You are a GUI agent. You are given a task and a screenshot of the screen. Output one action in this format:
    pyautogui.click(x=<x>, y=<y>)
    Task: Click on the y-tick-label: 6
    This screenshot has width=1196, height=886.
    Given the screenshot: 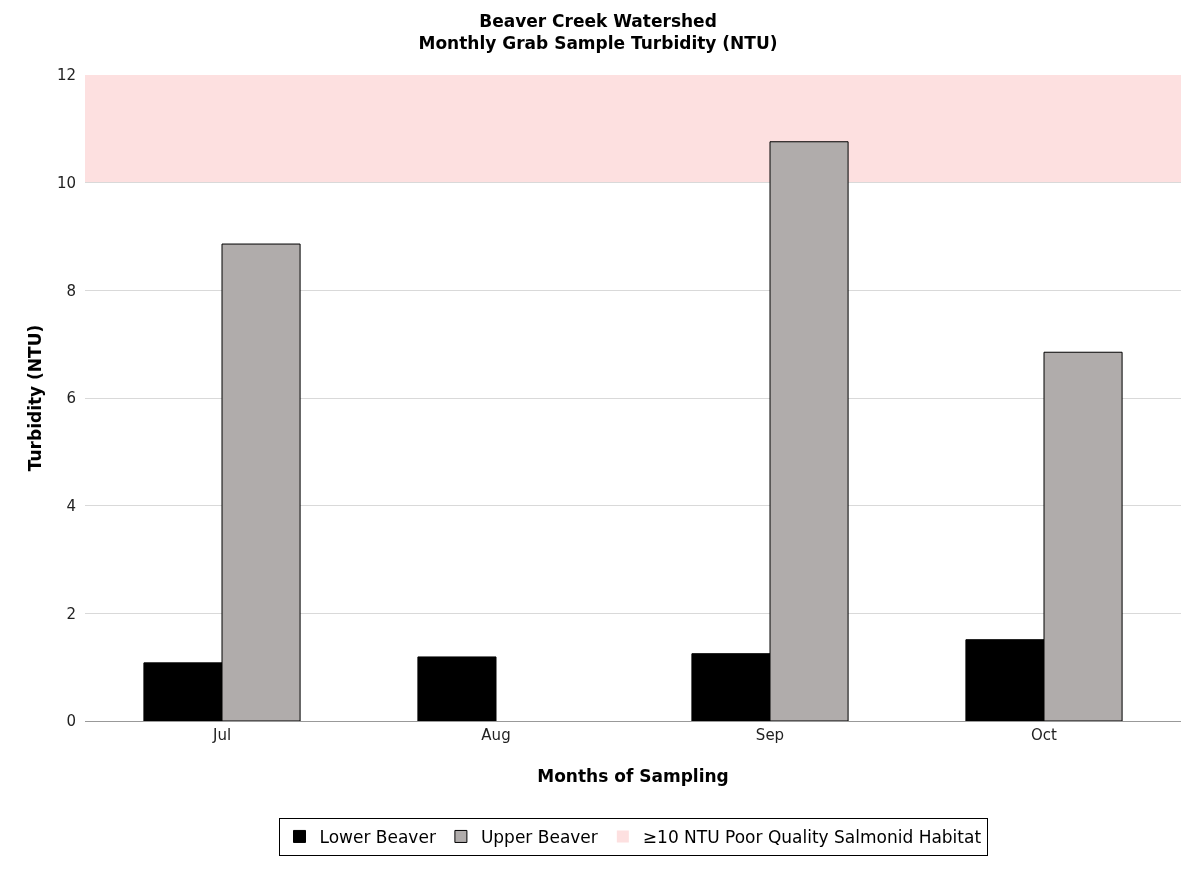 What is the action you would take?
    pyautogui.click(x=71, y=398)
    